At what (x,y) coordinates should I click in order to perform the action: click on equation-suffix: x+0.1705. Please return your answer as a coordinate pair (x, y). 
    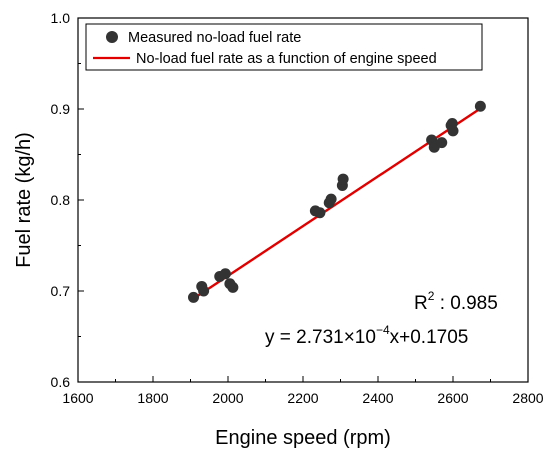
    Looking at the image, I should click on (429, 337).